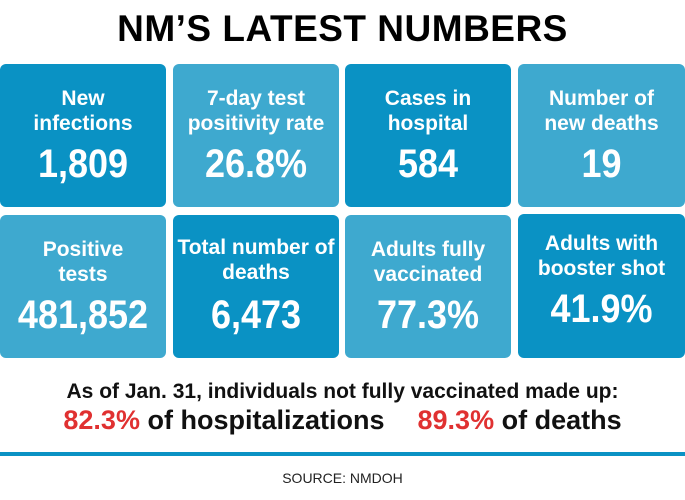  I want to click on tile-label: Number of new deaths, so click(601, 111).